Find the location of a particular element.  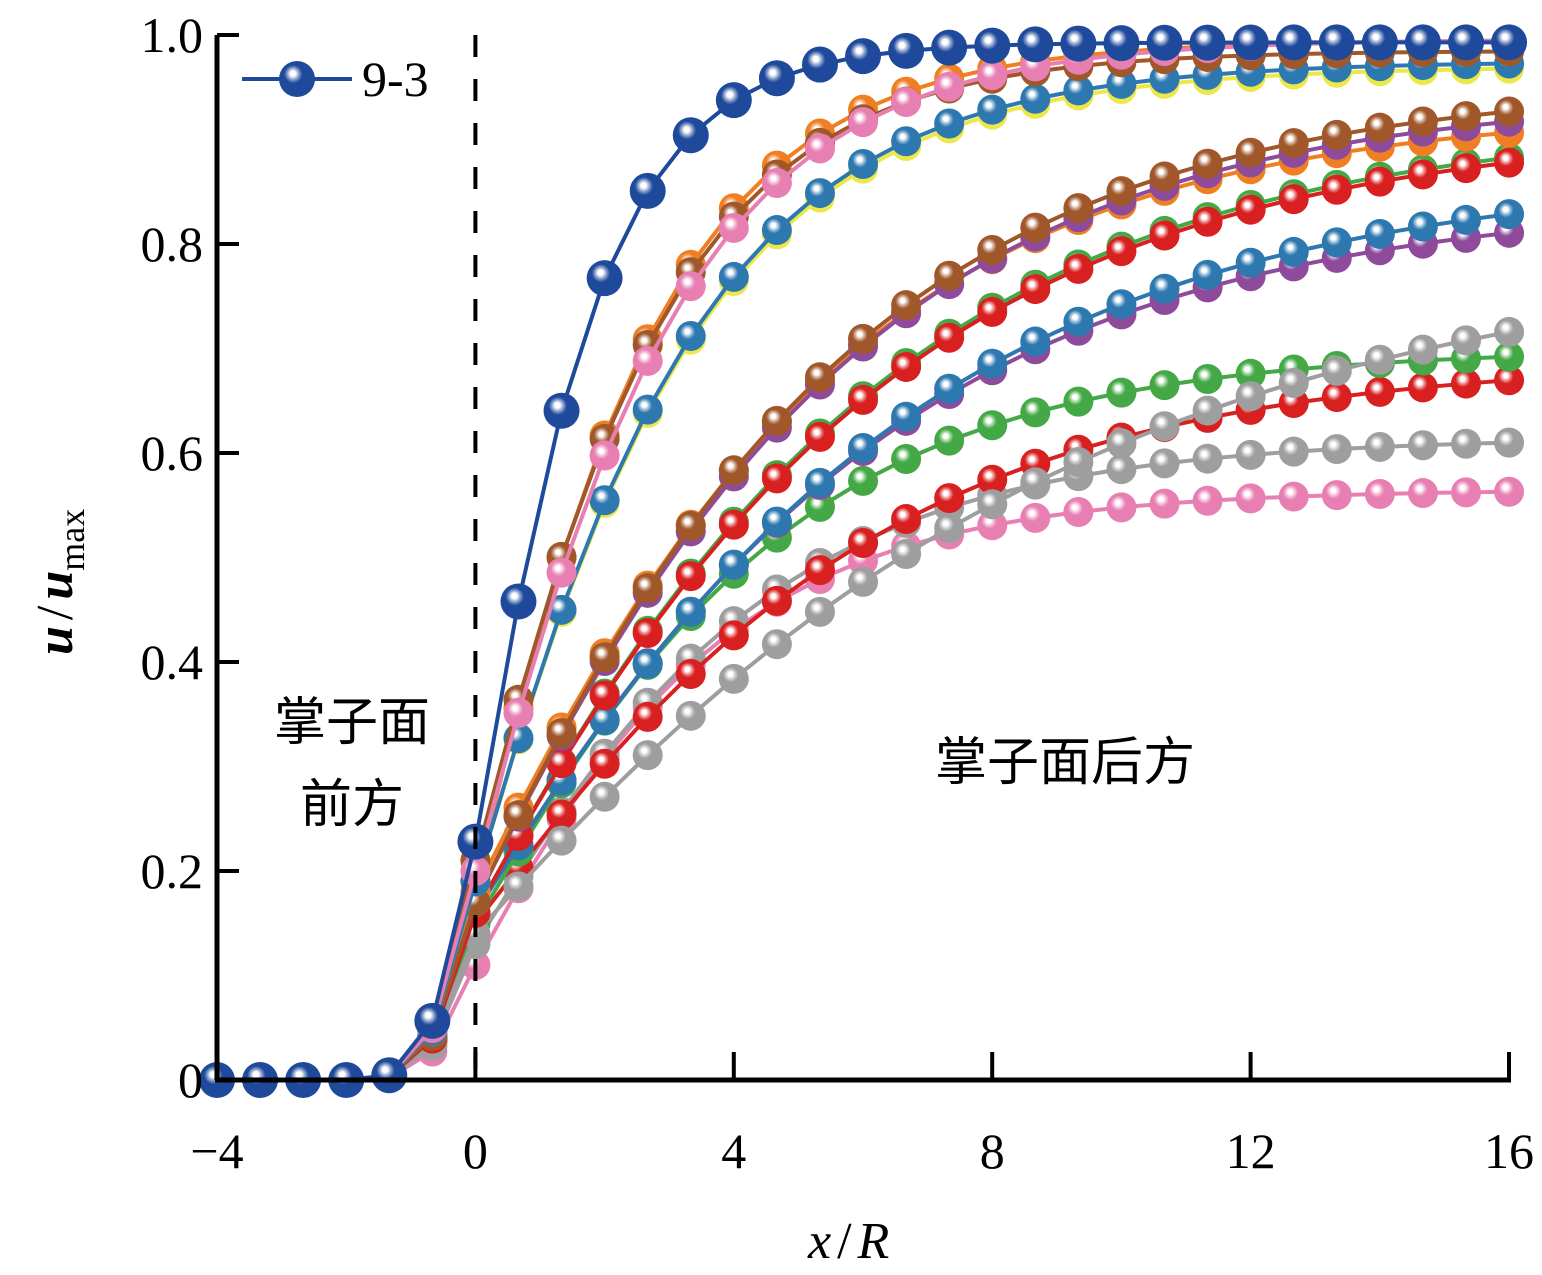

x-tick-label: 0 is located at coordinates (475, 1151).